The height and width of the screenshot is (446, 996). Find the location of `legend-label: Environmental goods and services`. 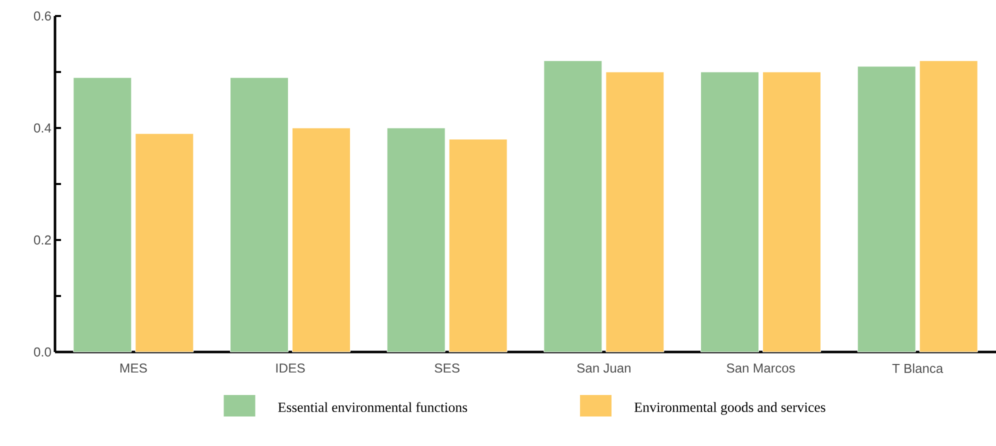

legend-label: Environmental goods and services is located at coordinates (730, 408).